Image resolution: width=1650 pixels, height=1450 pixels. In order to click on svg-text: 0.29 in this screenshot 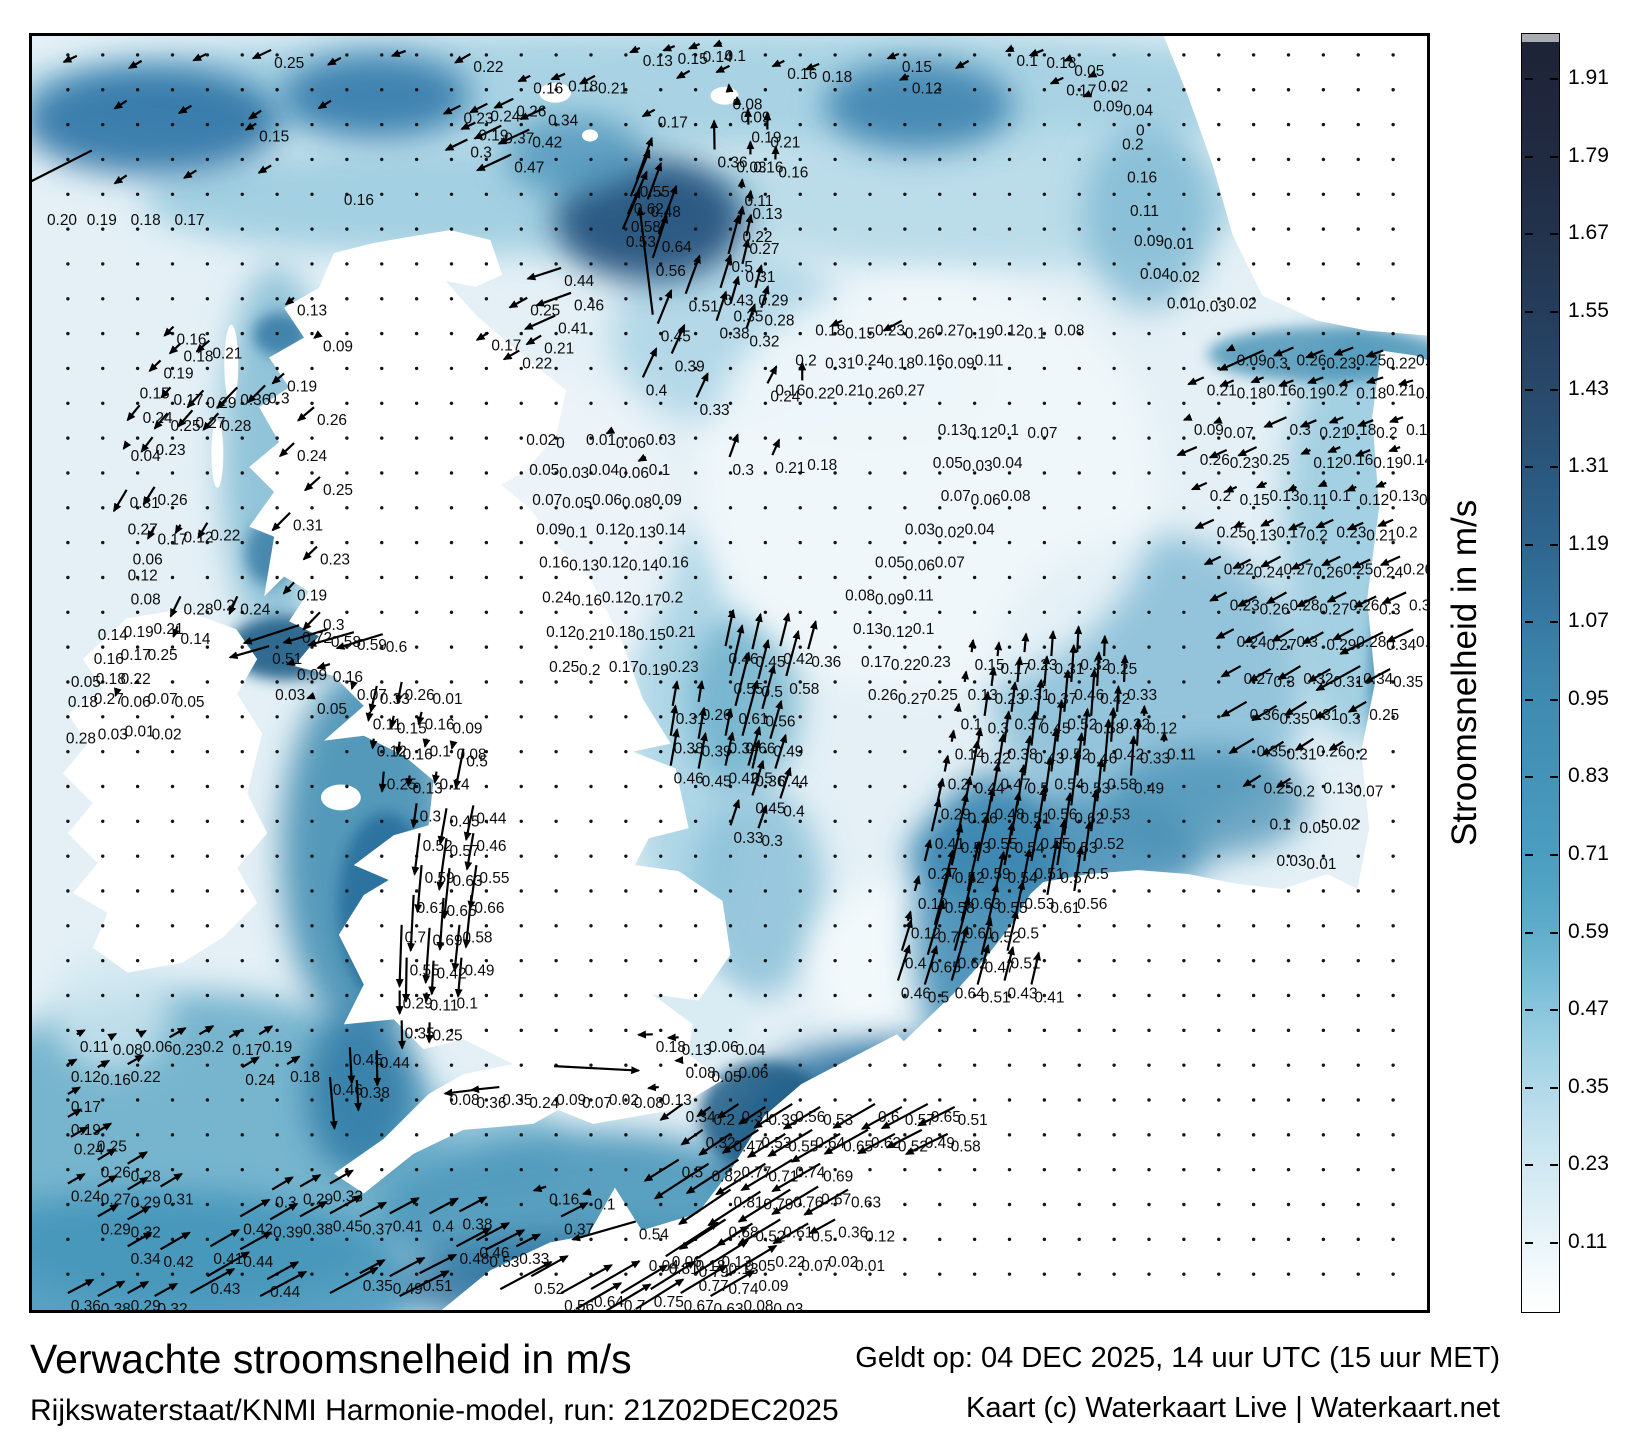, I will do `click(773, 301)`.